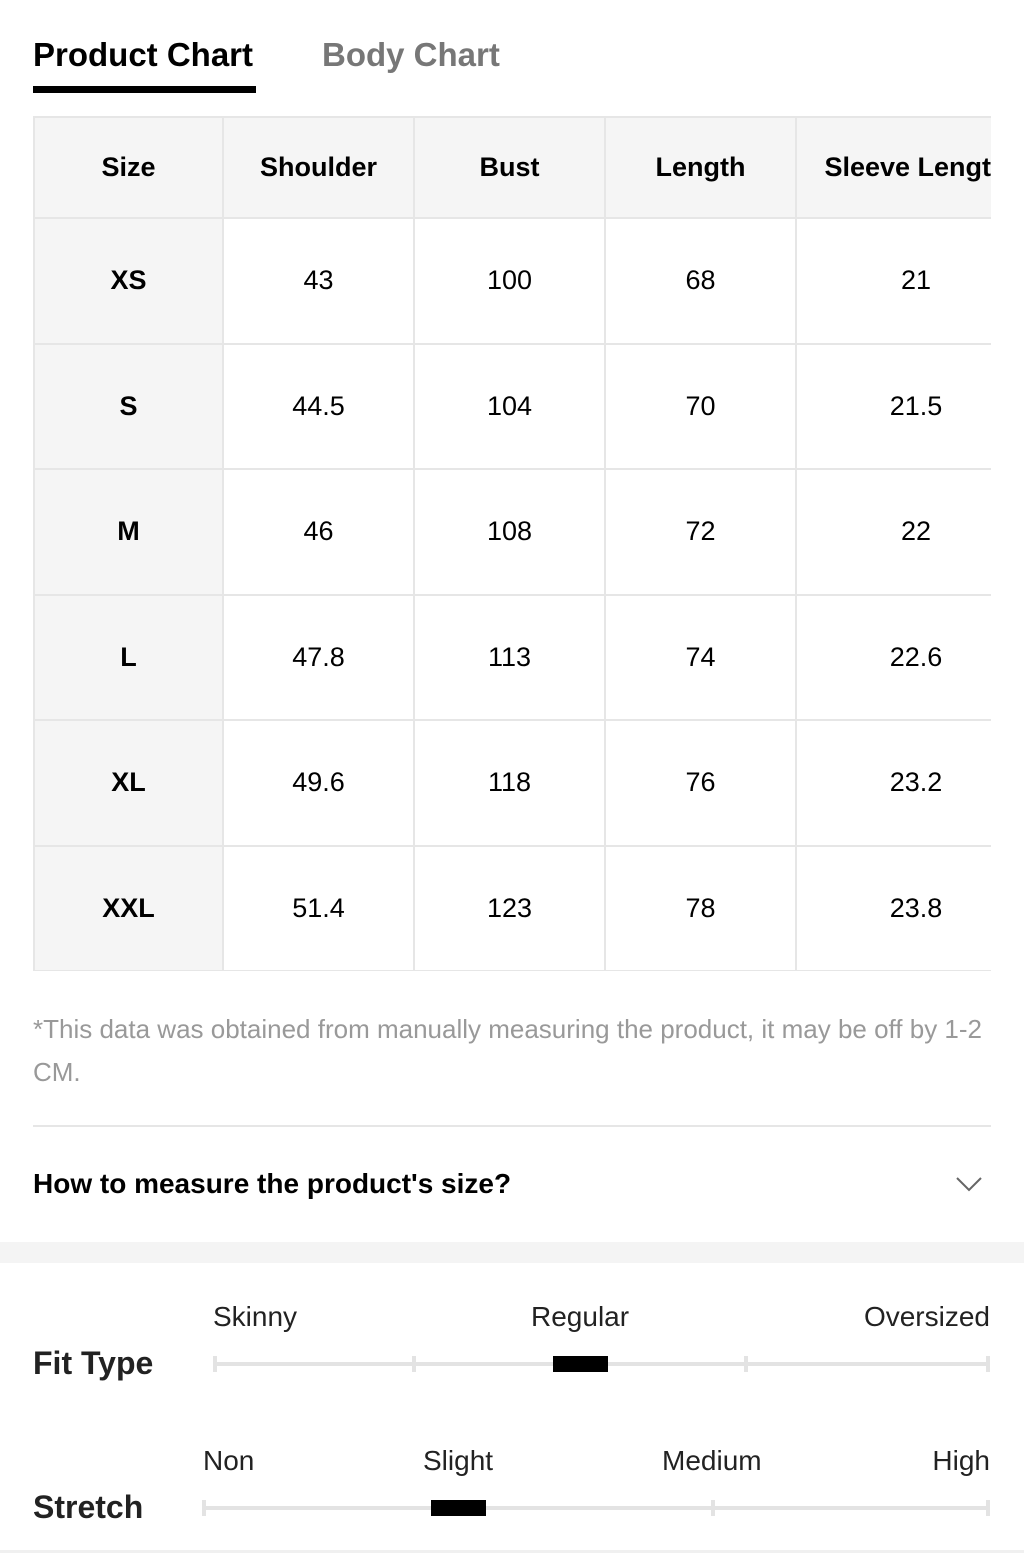  What do you see at coordinates (319, 533) in the screenshot?
I see `value-cell: 46` at bounding box center [319, 533].